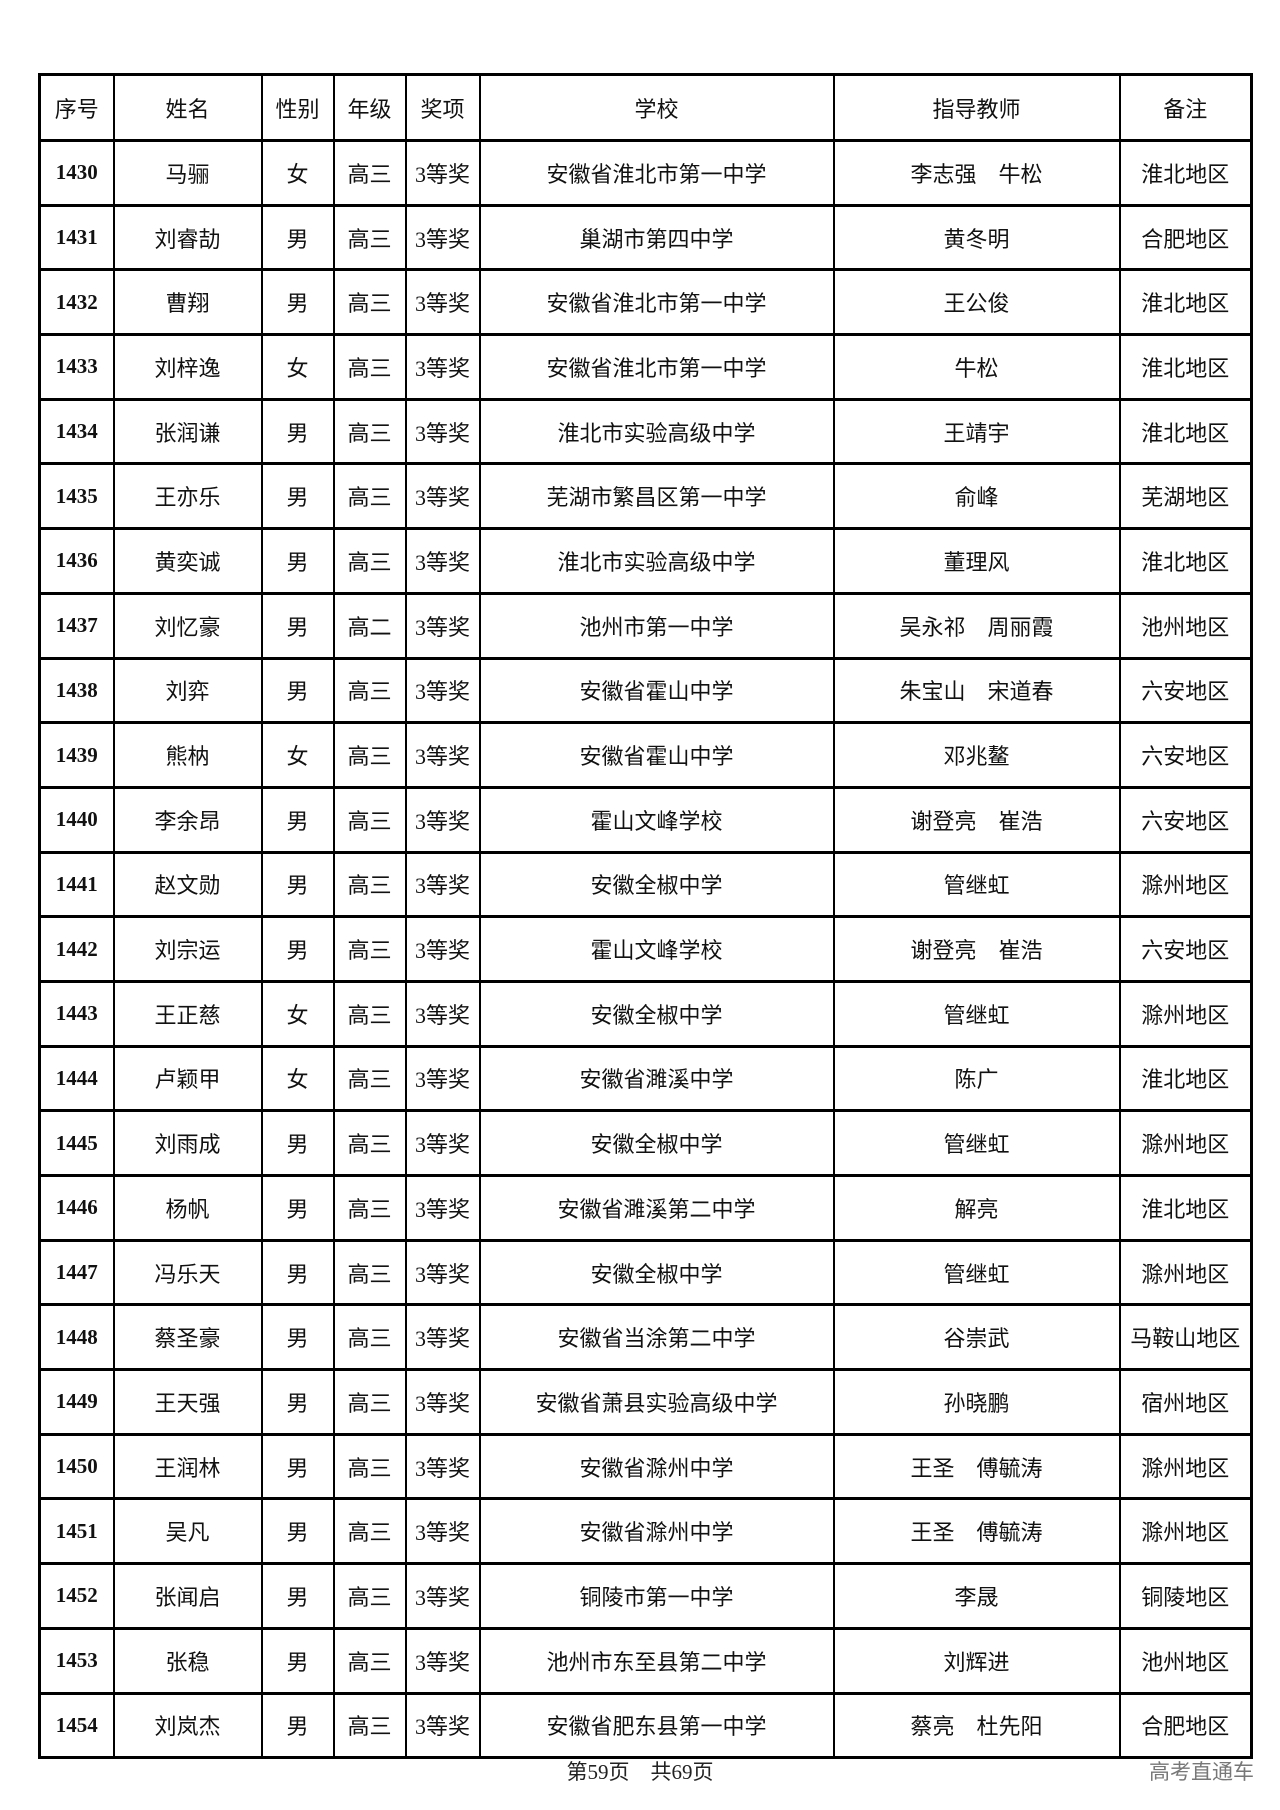 The height and width of the screenshot is (1810, 1280). What do you see at coordinates (187, 690) in the screenshot?
I see `cell-name: 刘弈` at bounding box center [187, 690].